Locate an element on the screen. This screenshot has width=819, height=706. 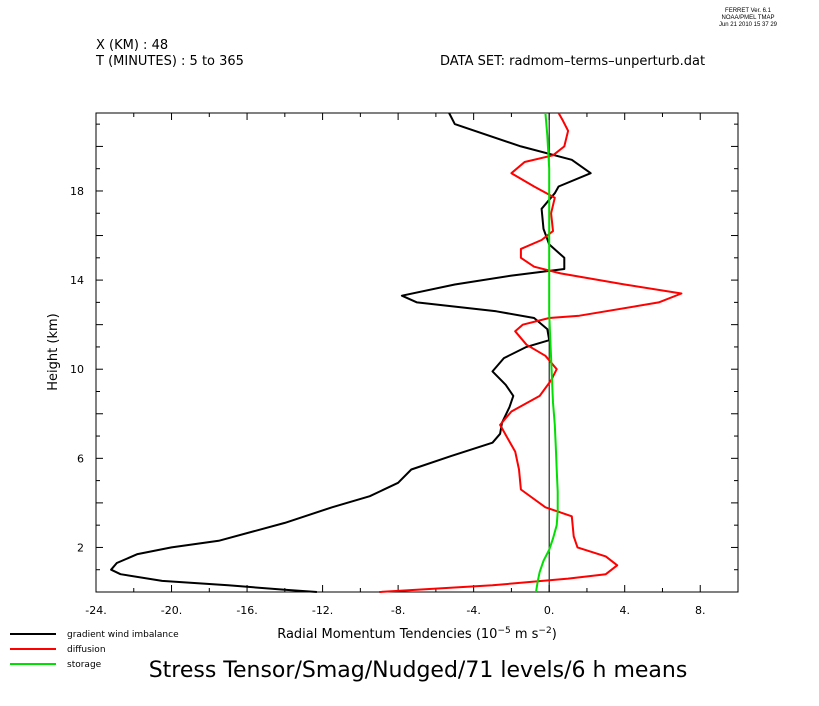
x-tick-labels: -24. -20. -16. -12. -8. -4. 0. 4. 8. is located at coordinates (395, 610).